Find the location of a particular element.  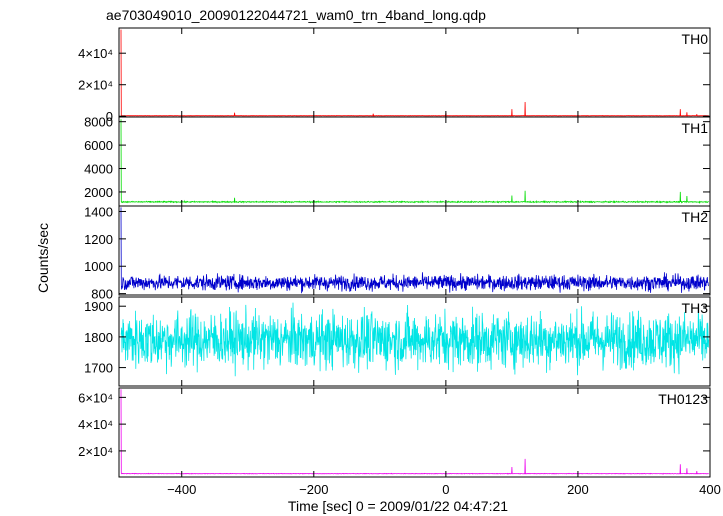

y-tick-label: 1400 is located at coordinates (98, 211).